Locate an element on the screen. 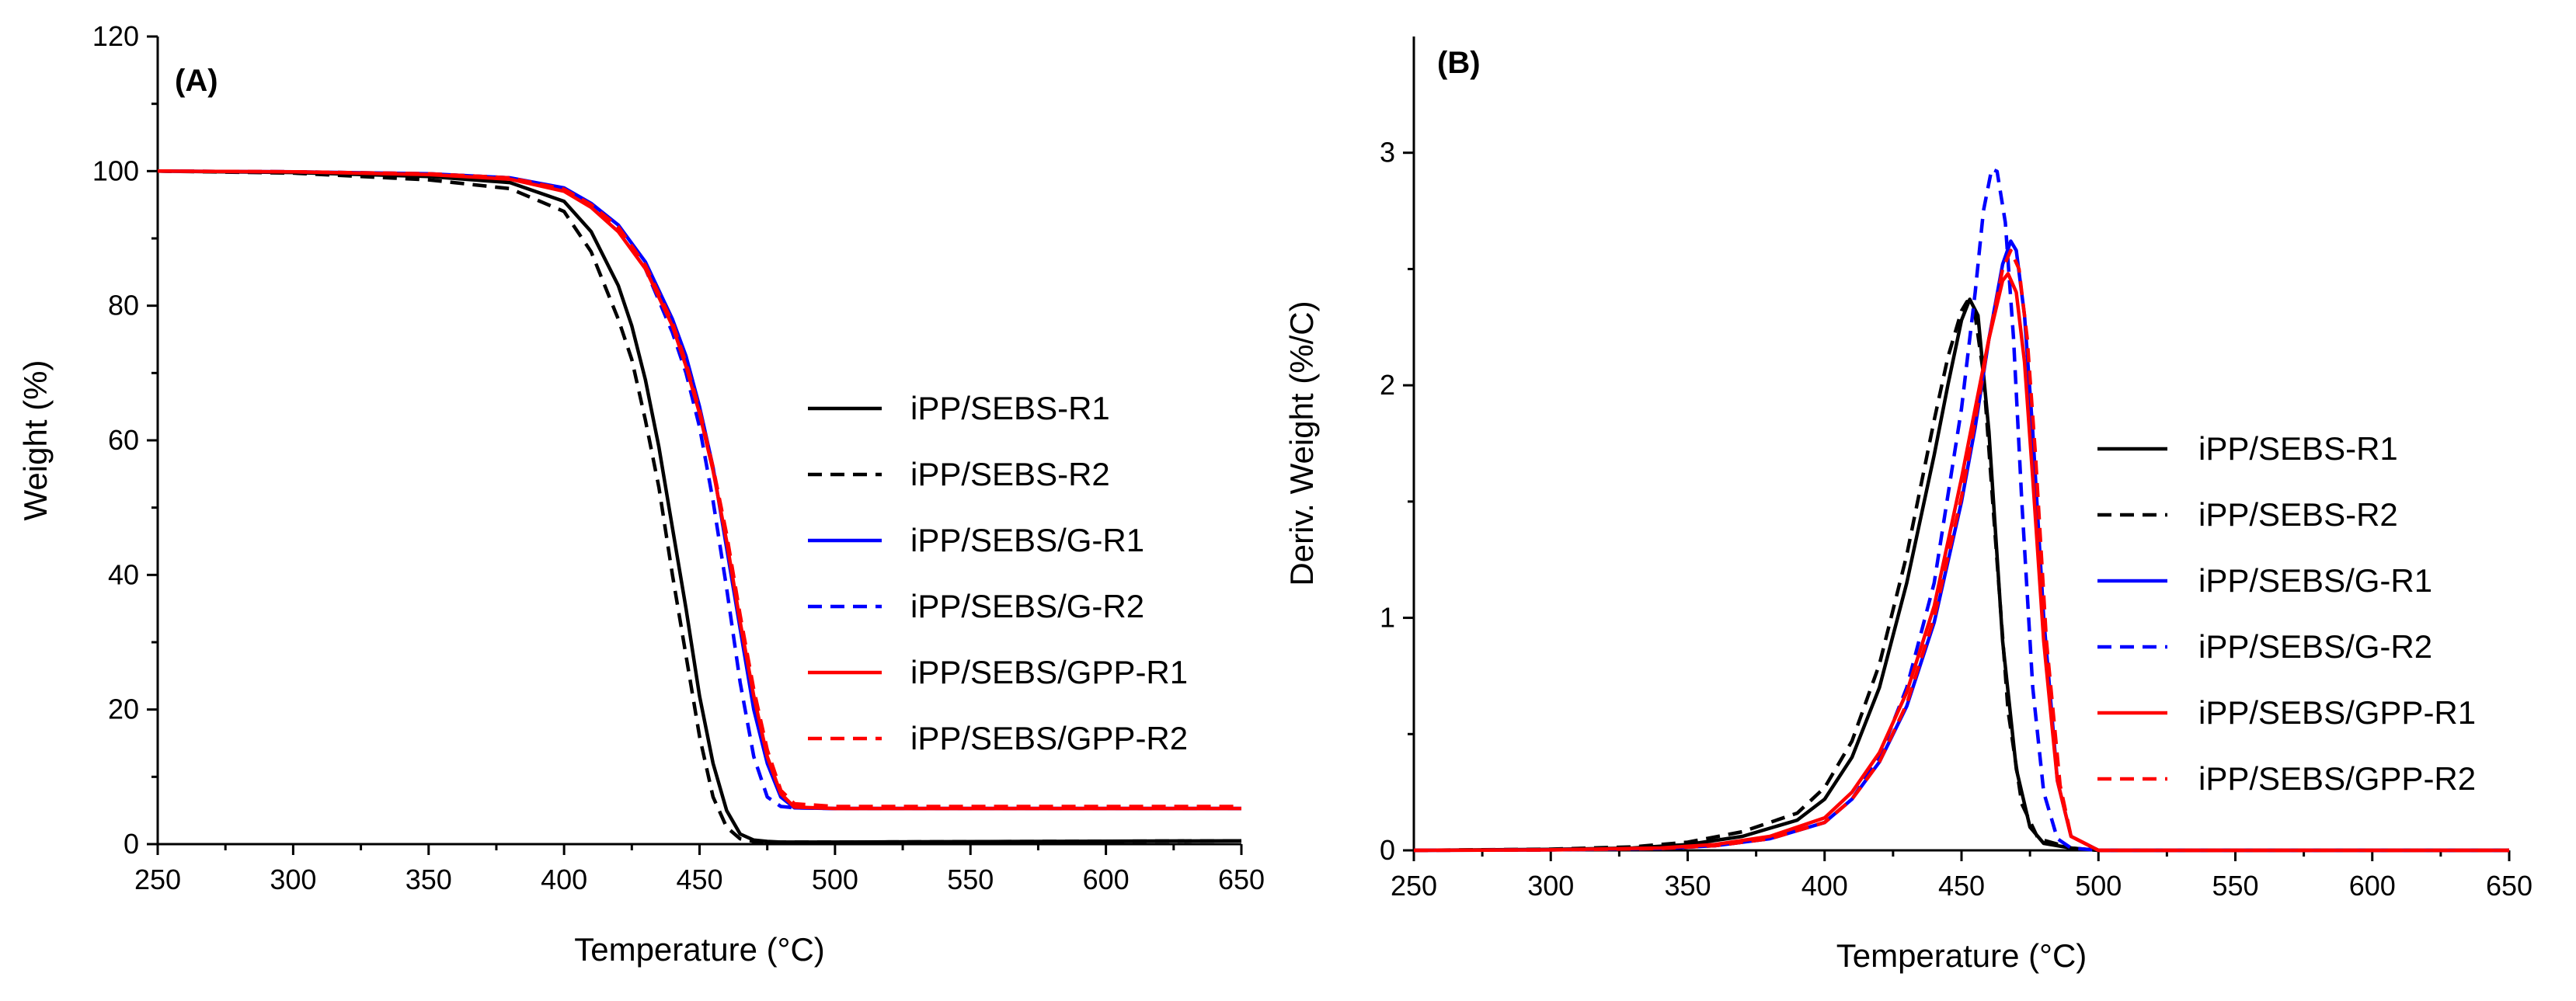 The height and width of the screenshot is (1001, 2576). panel-label-b: (B) is located at coordinates (1459, 63).